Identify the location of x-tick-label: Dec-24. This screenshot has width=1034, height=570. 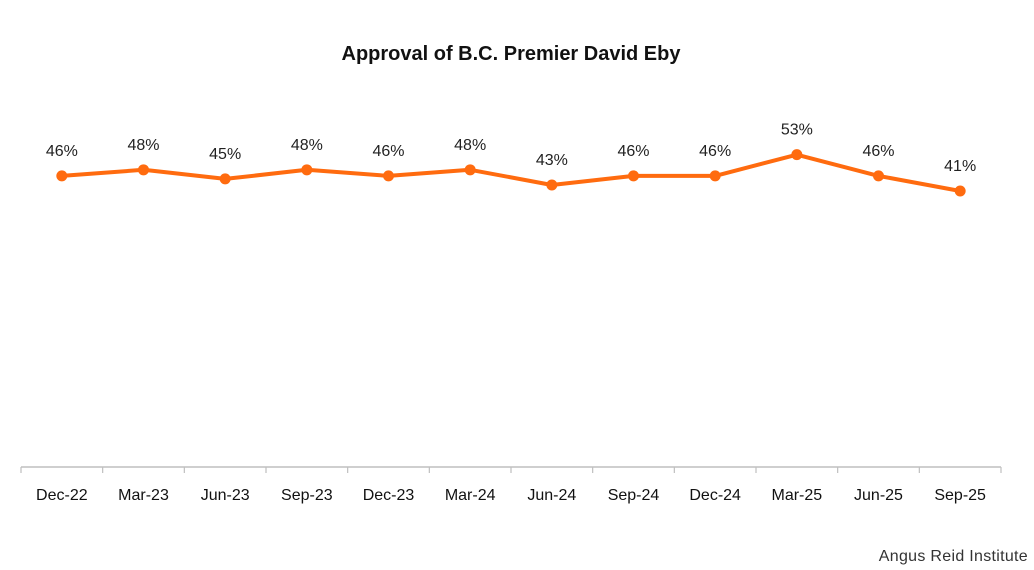
(715, 495).